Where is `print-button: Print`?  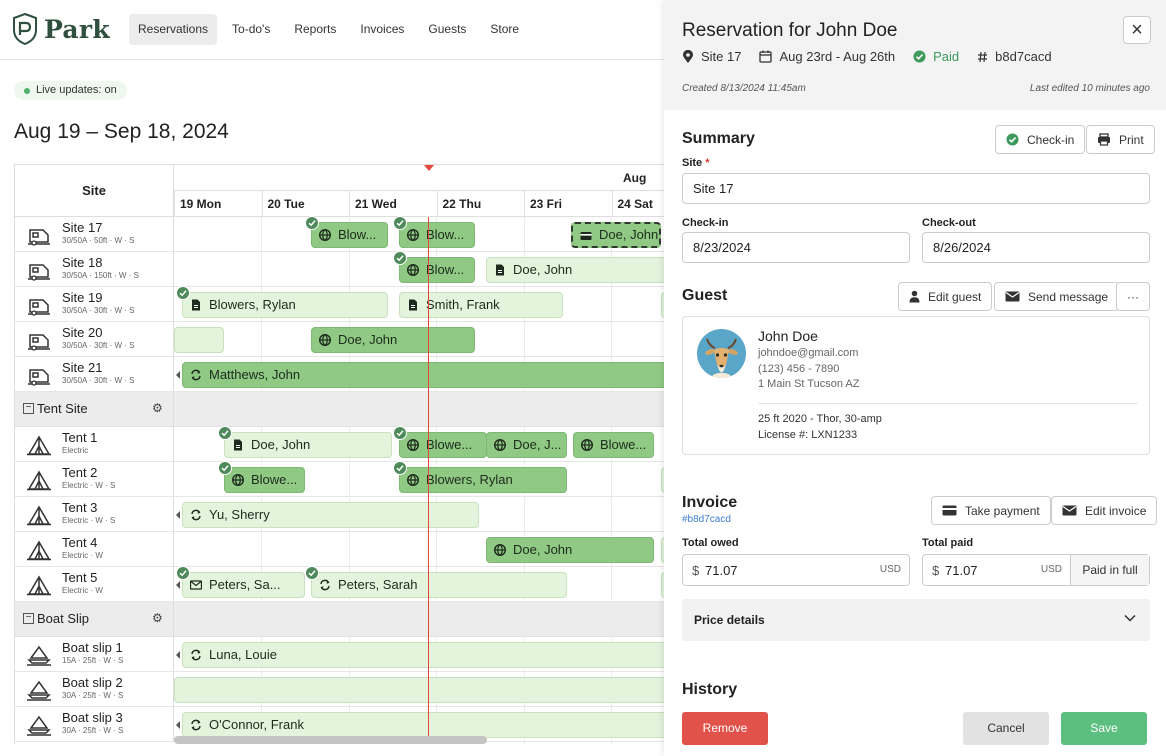
print-button: Print is located at coordinates (1120, 139).